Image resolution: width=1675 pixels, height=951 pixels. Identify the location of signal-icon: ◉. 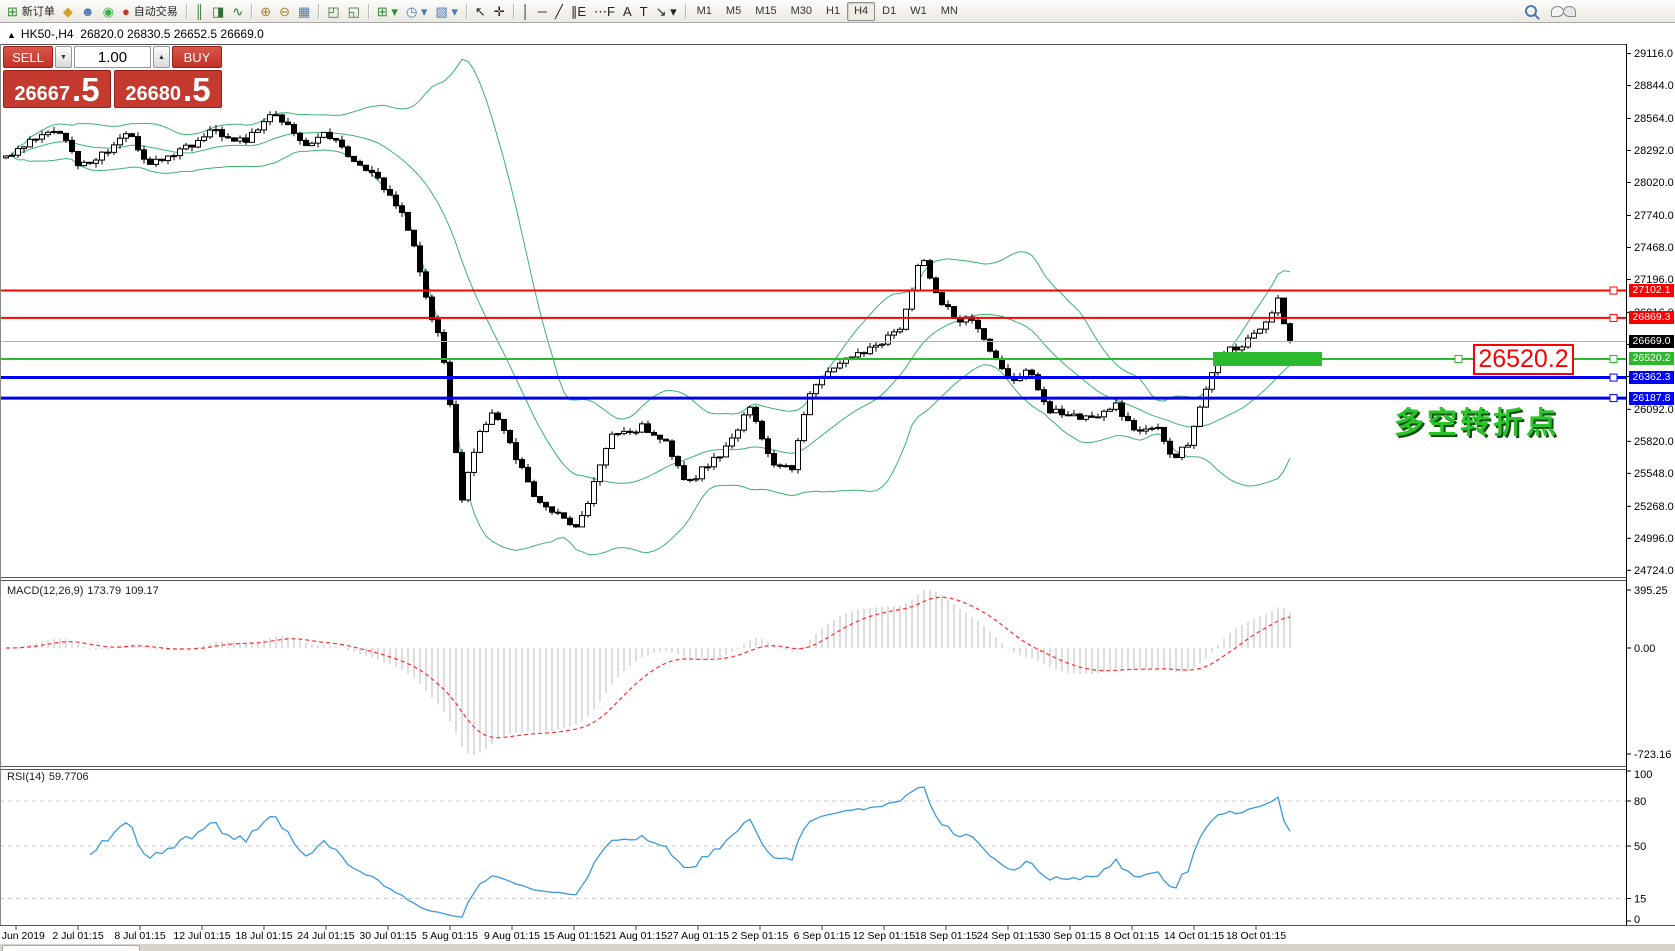
(108, 11).